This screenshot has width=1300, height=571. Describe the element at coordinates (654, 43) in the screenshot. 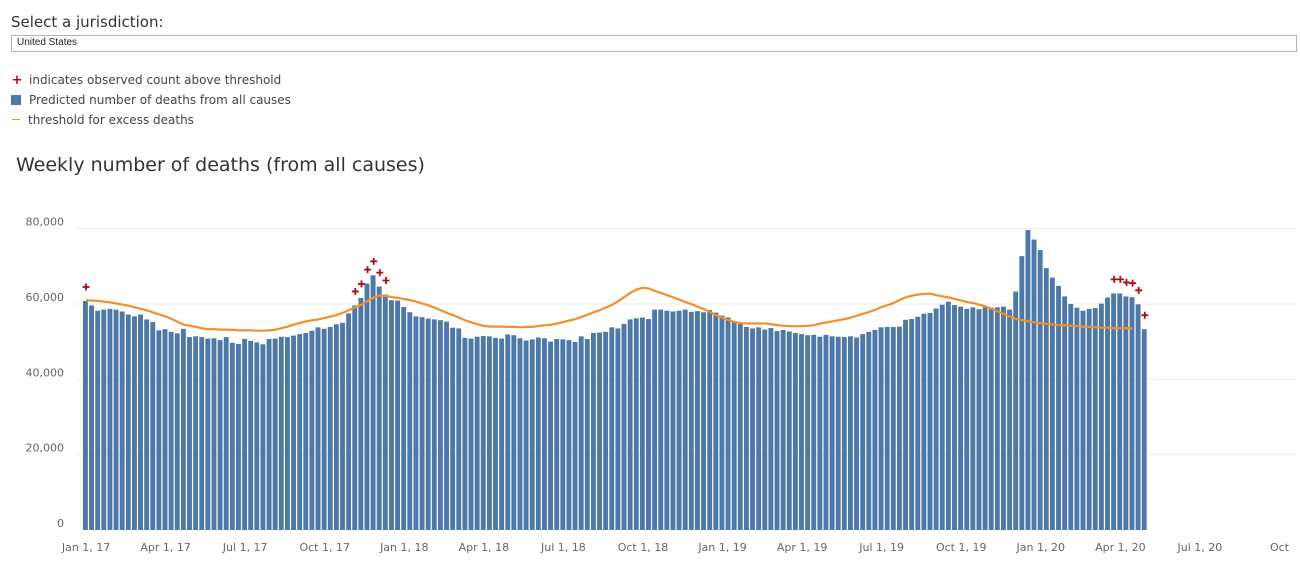

I see `jurisdiction-select: United States` at that location.